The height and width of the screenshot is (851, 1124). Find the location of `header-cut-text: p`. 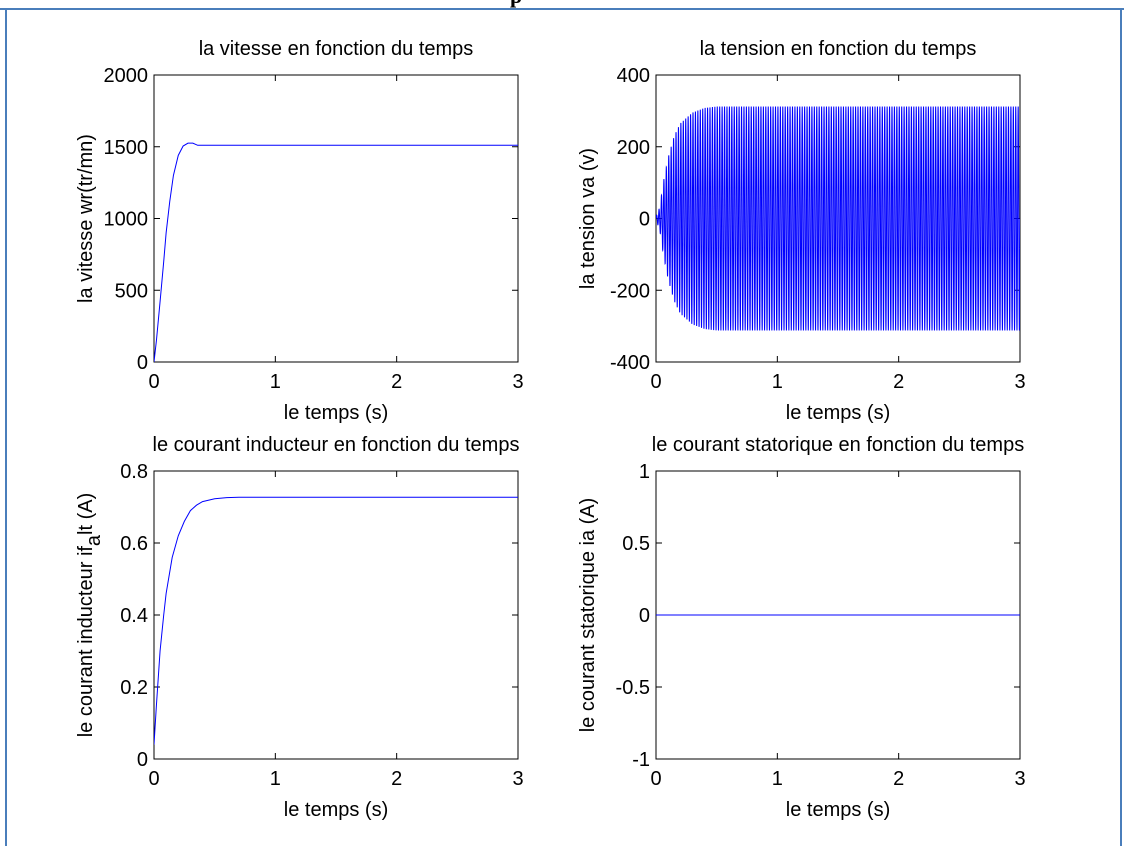

header-cut-text: p is located at coordinates (516, 4).